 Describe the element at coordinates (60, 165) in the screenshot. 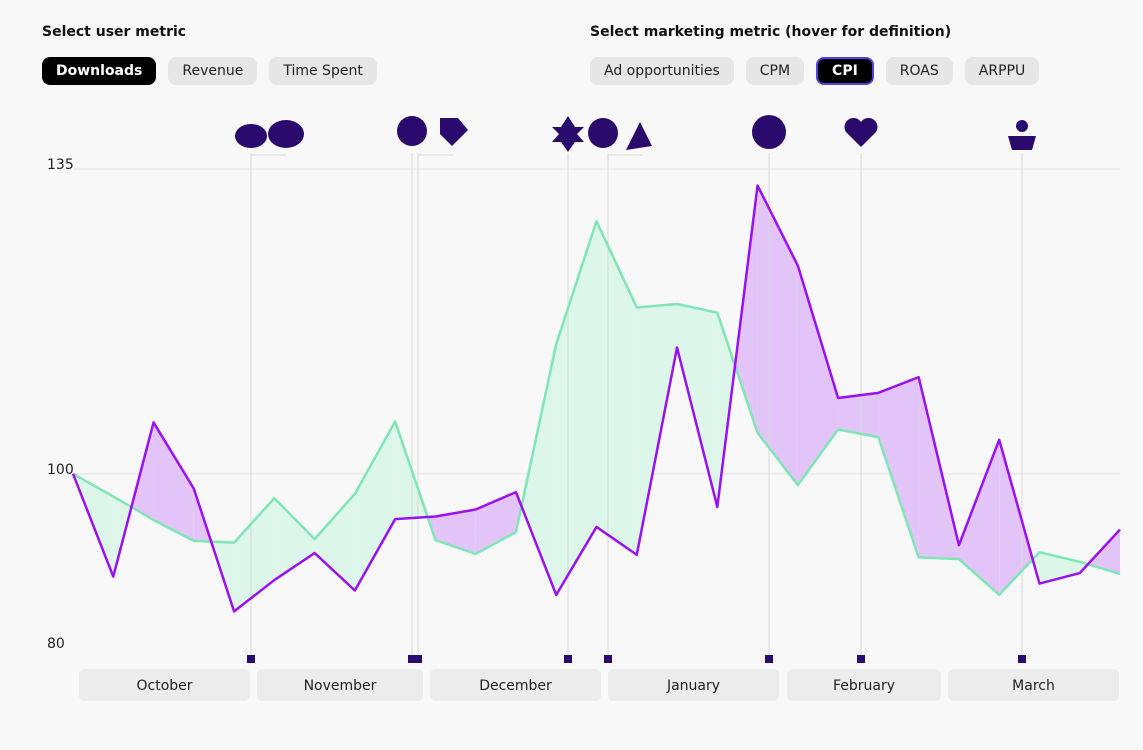

I see `y-tick-label: 135` at that location.